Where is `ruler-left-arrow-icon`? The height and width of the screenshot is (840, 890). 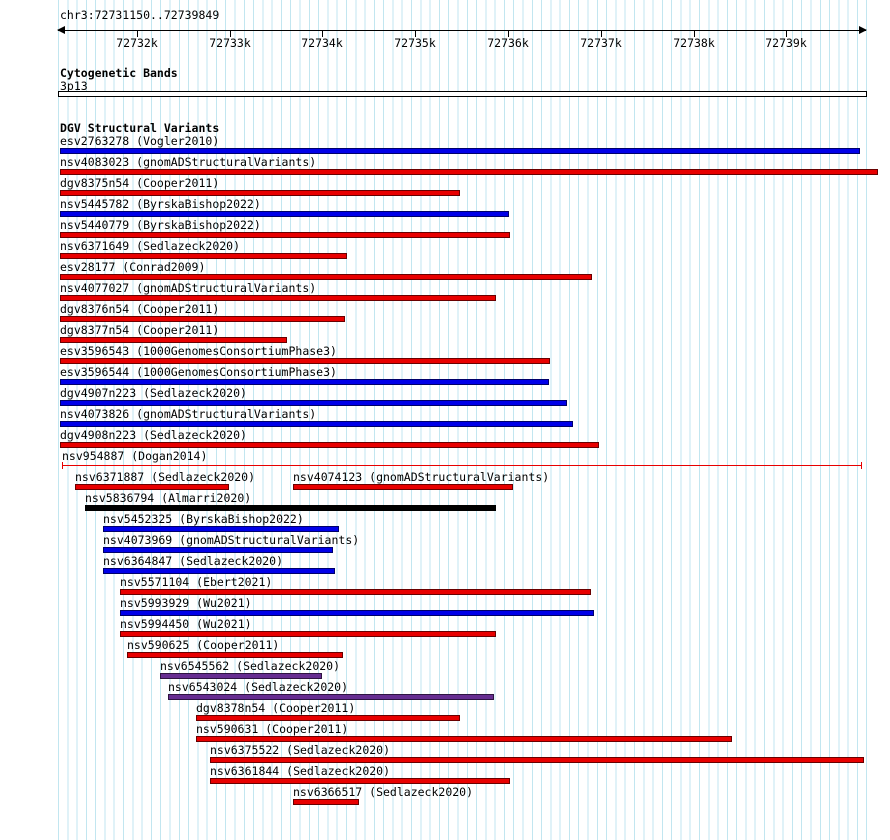
ruler-left-arrow-icon is located at coordinates (61, 30).